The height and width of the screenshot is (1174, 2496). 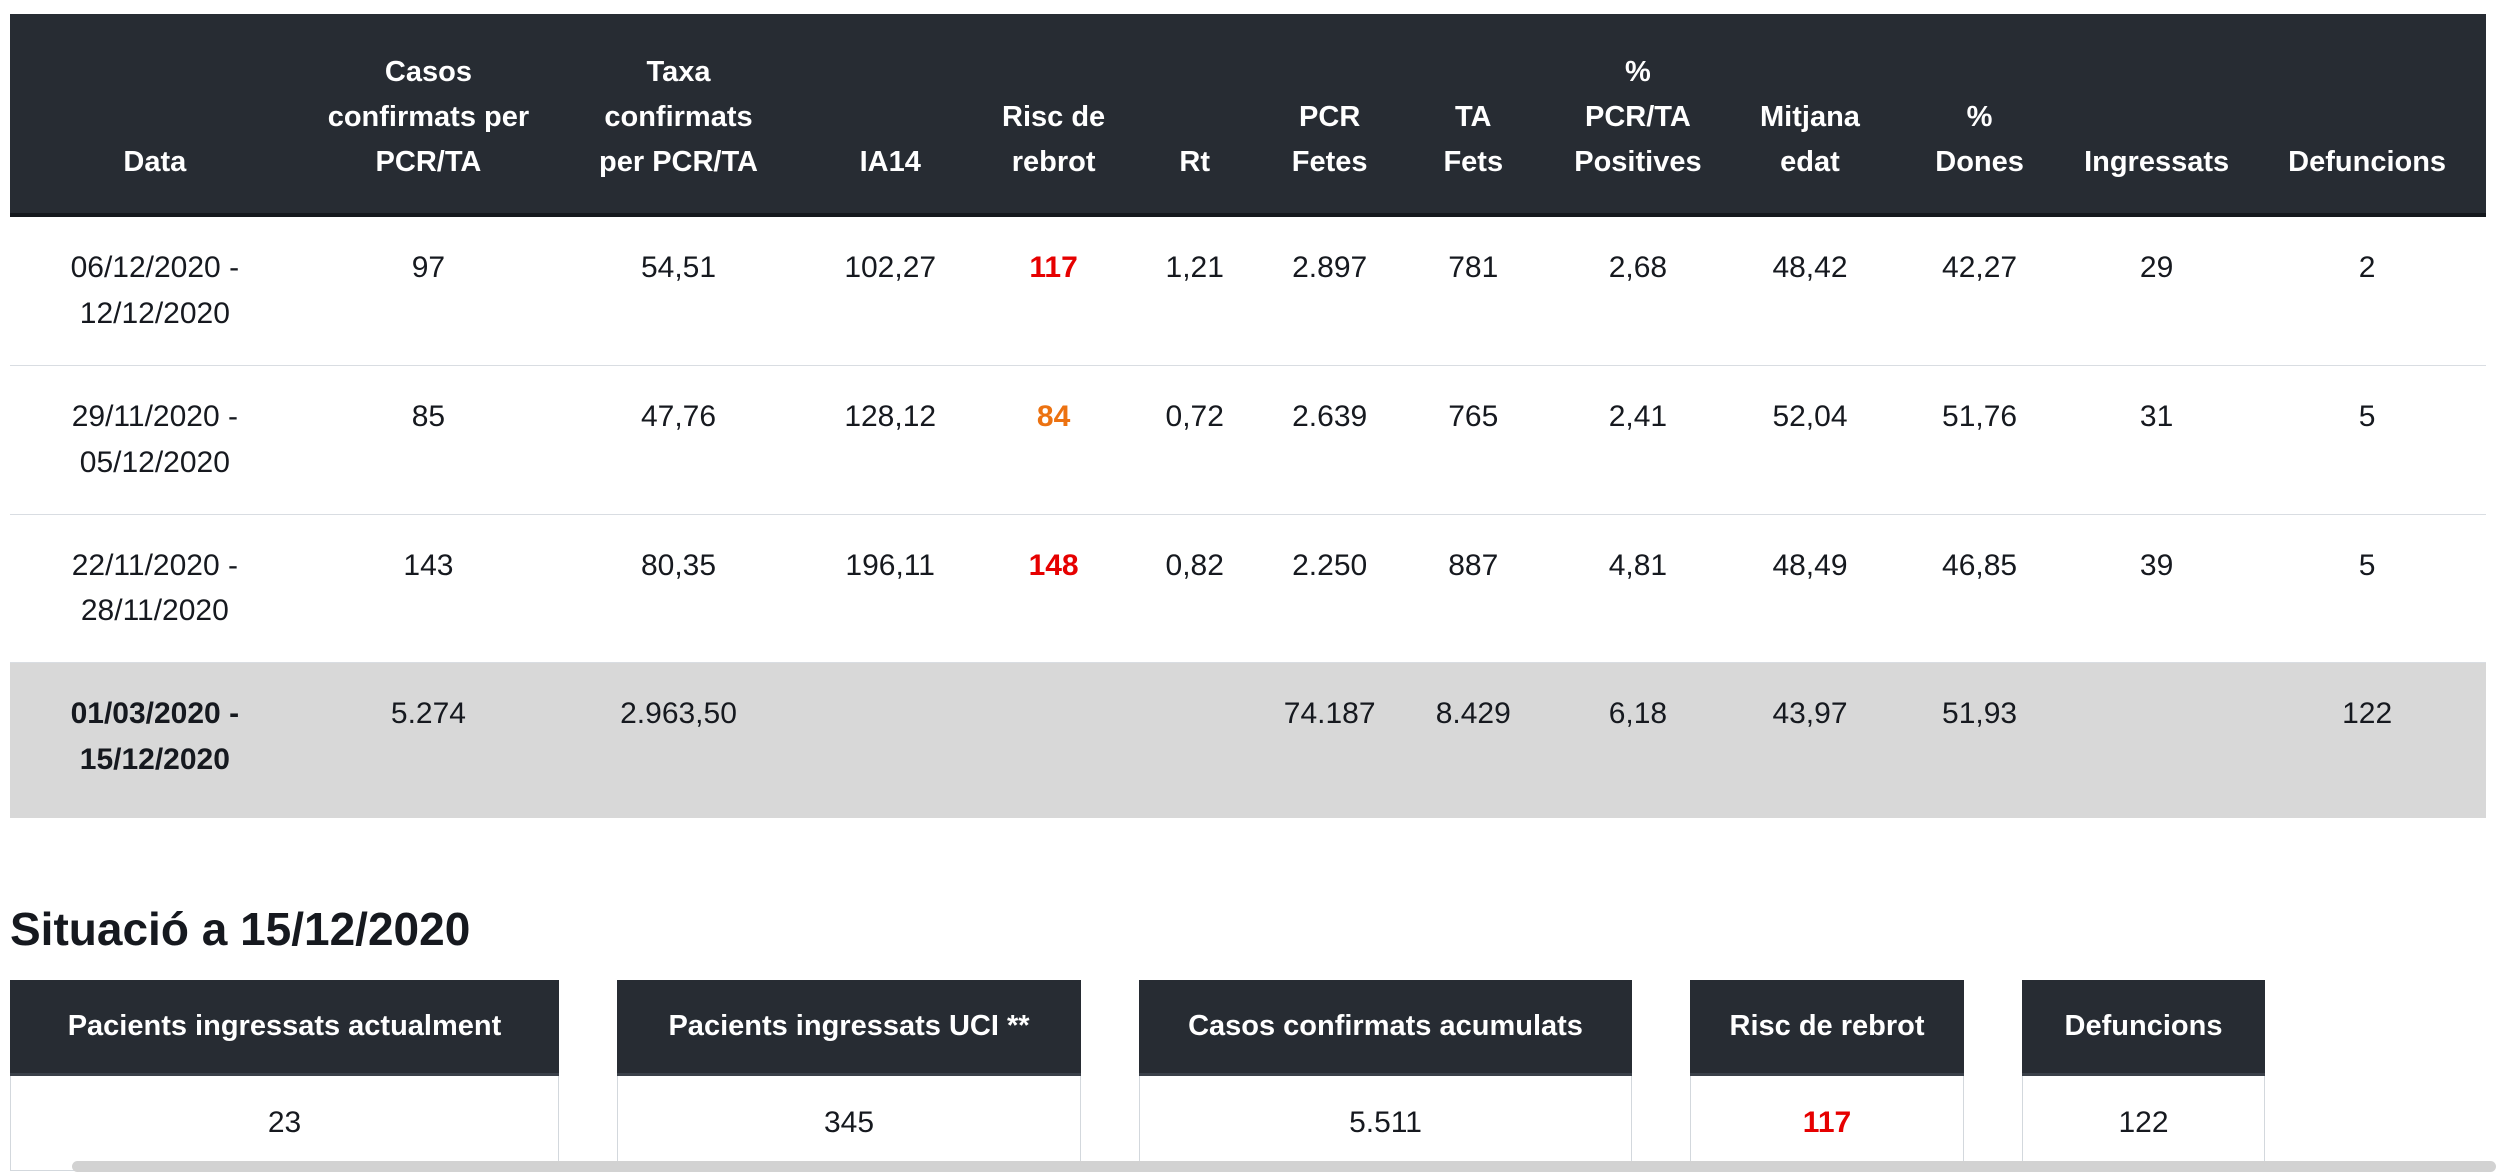 I want to click on col-header-ia14: IA14, so click(x=890, y=115).